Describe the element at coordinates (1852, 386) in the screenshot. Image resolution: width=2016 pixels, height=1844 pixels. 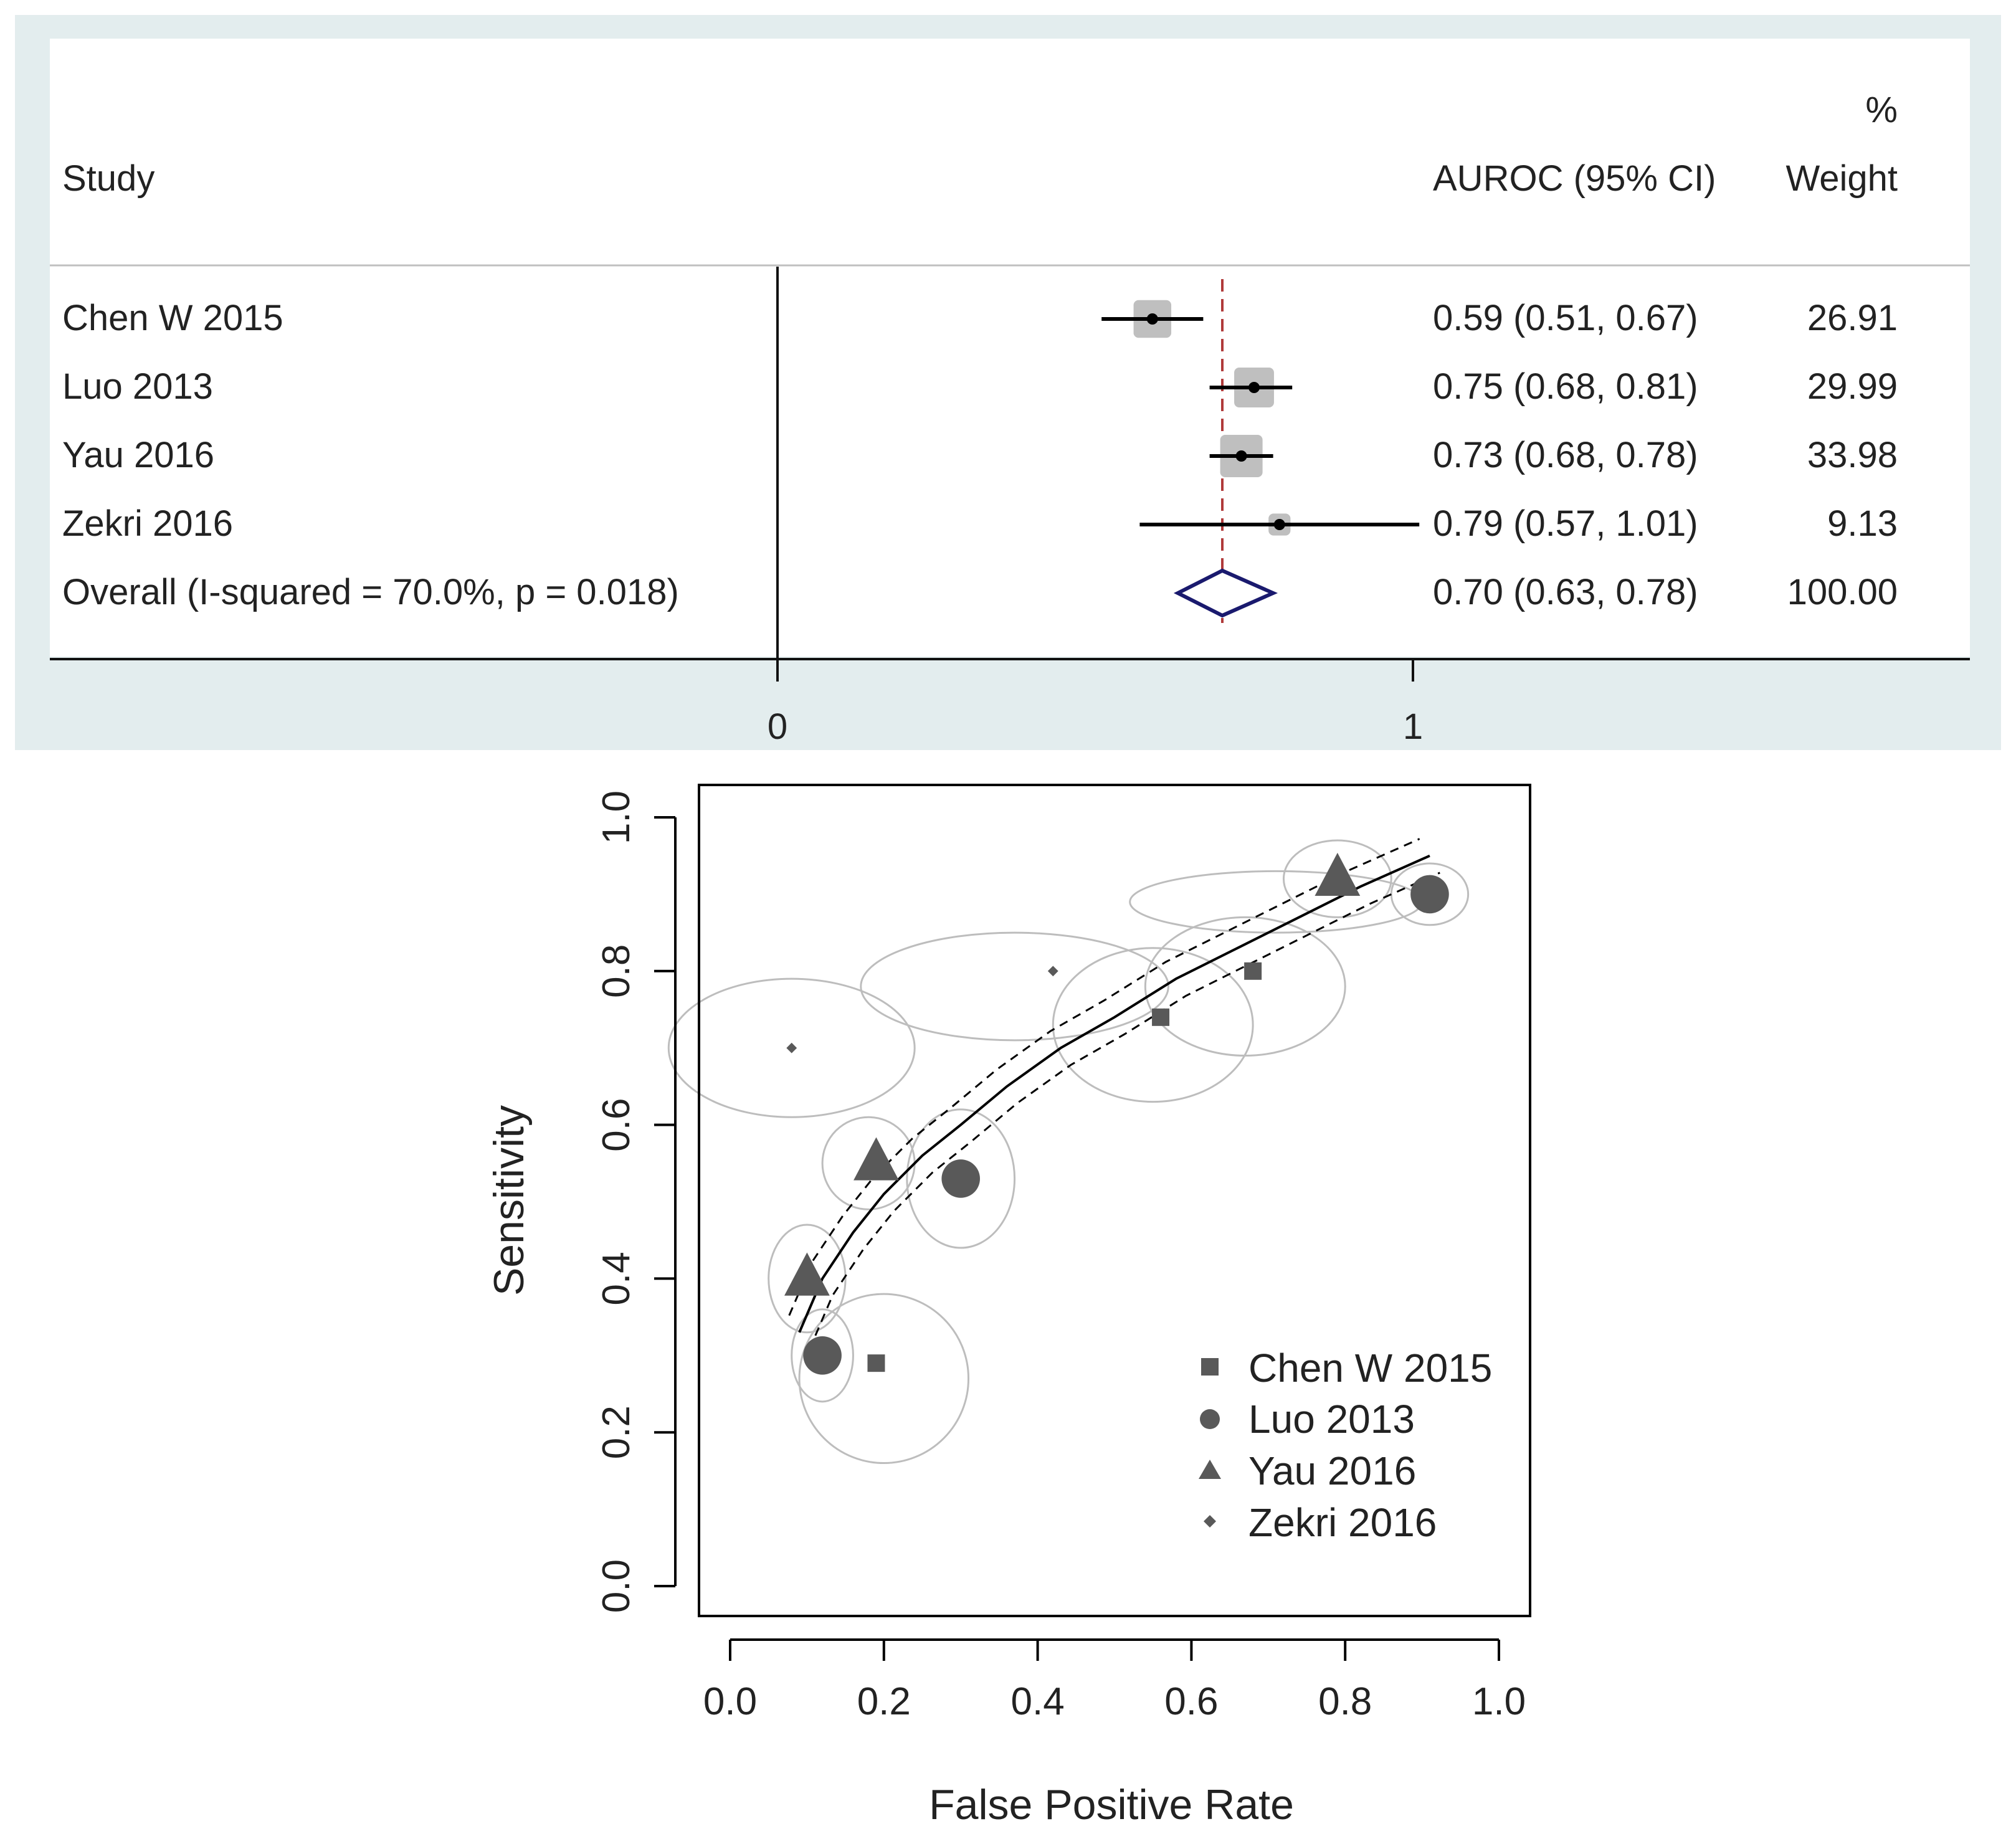
I see `weight-label: 29.99` at that location.